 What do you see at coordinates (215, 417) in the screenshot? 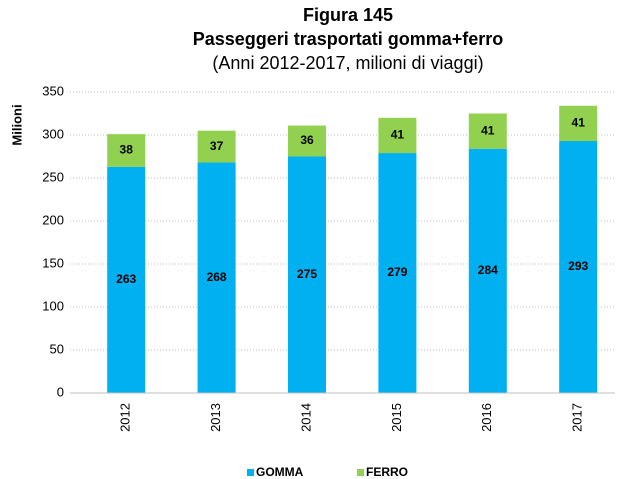
I see `x-tick-label: 2013` at bounding box center [215, 417].